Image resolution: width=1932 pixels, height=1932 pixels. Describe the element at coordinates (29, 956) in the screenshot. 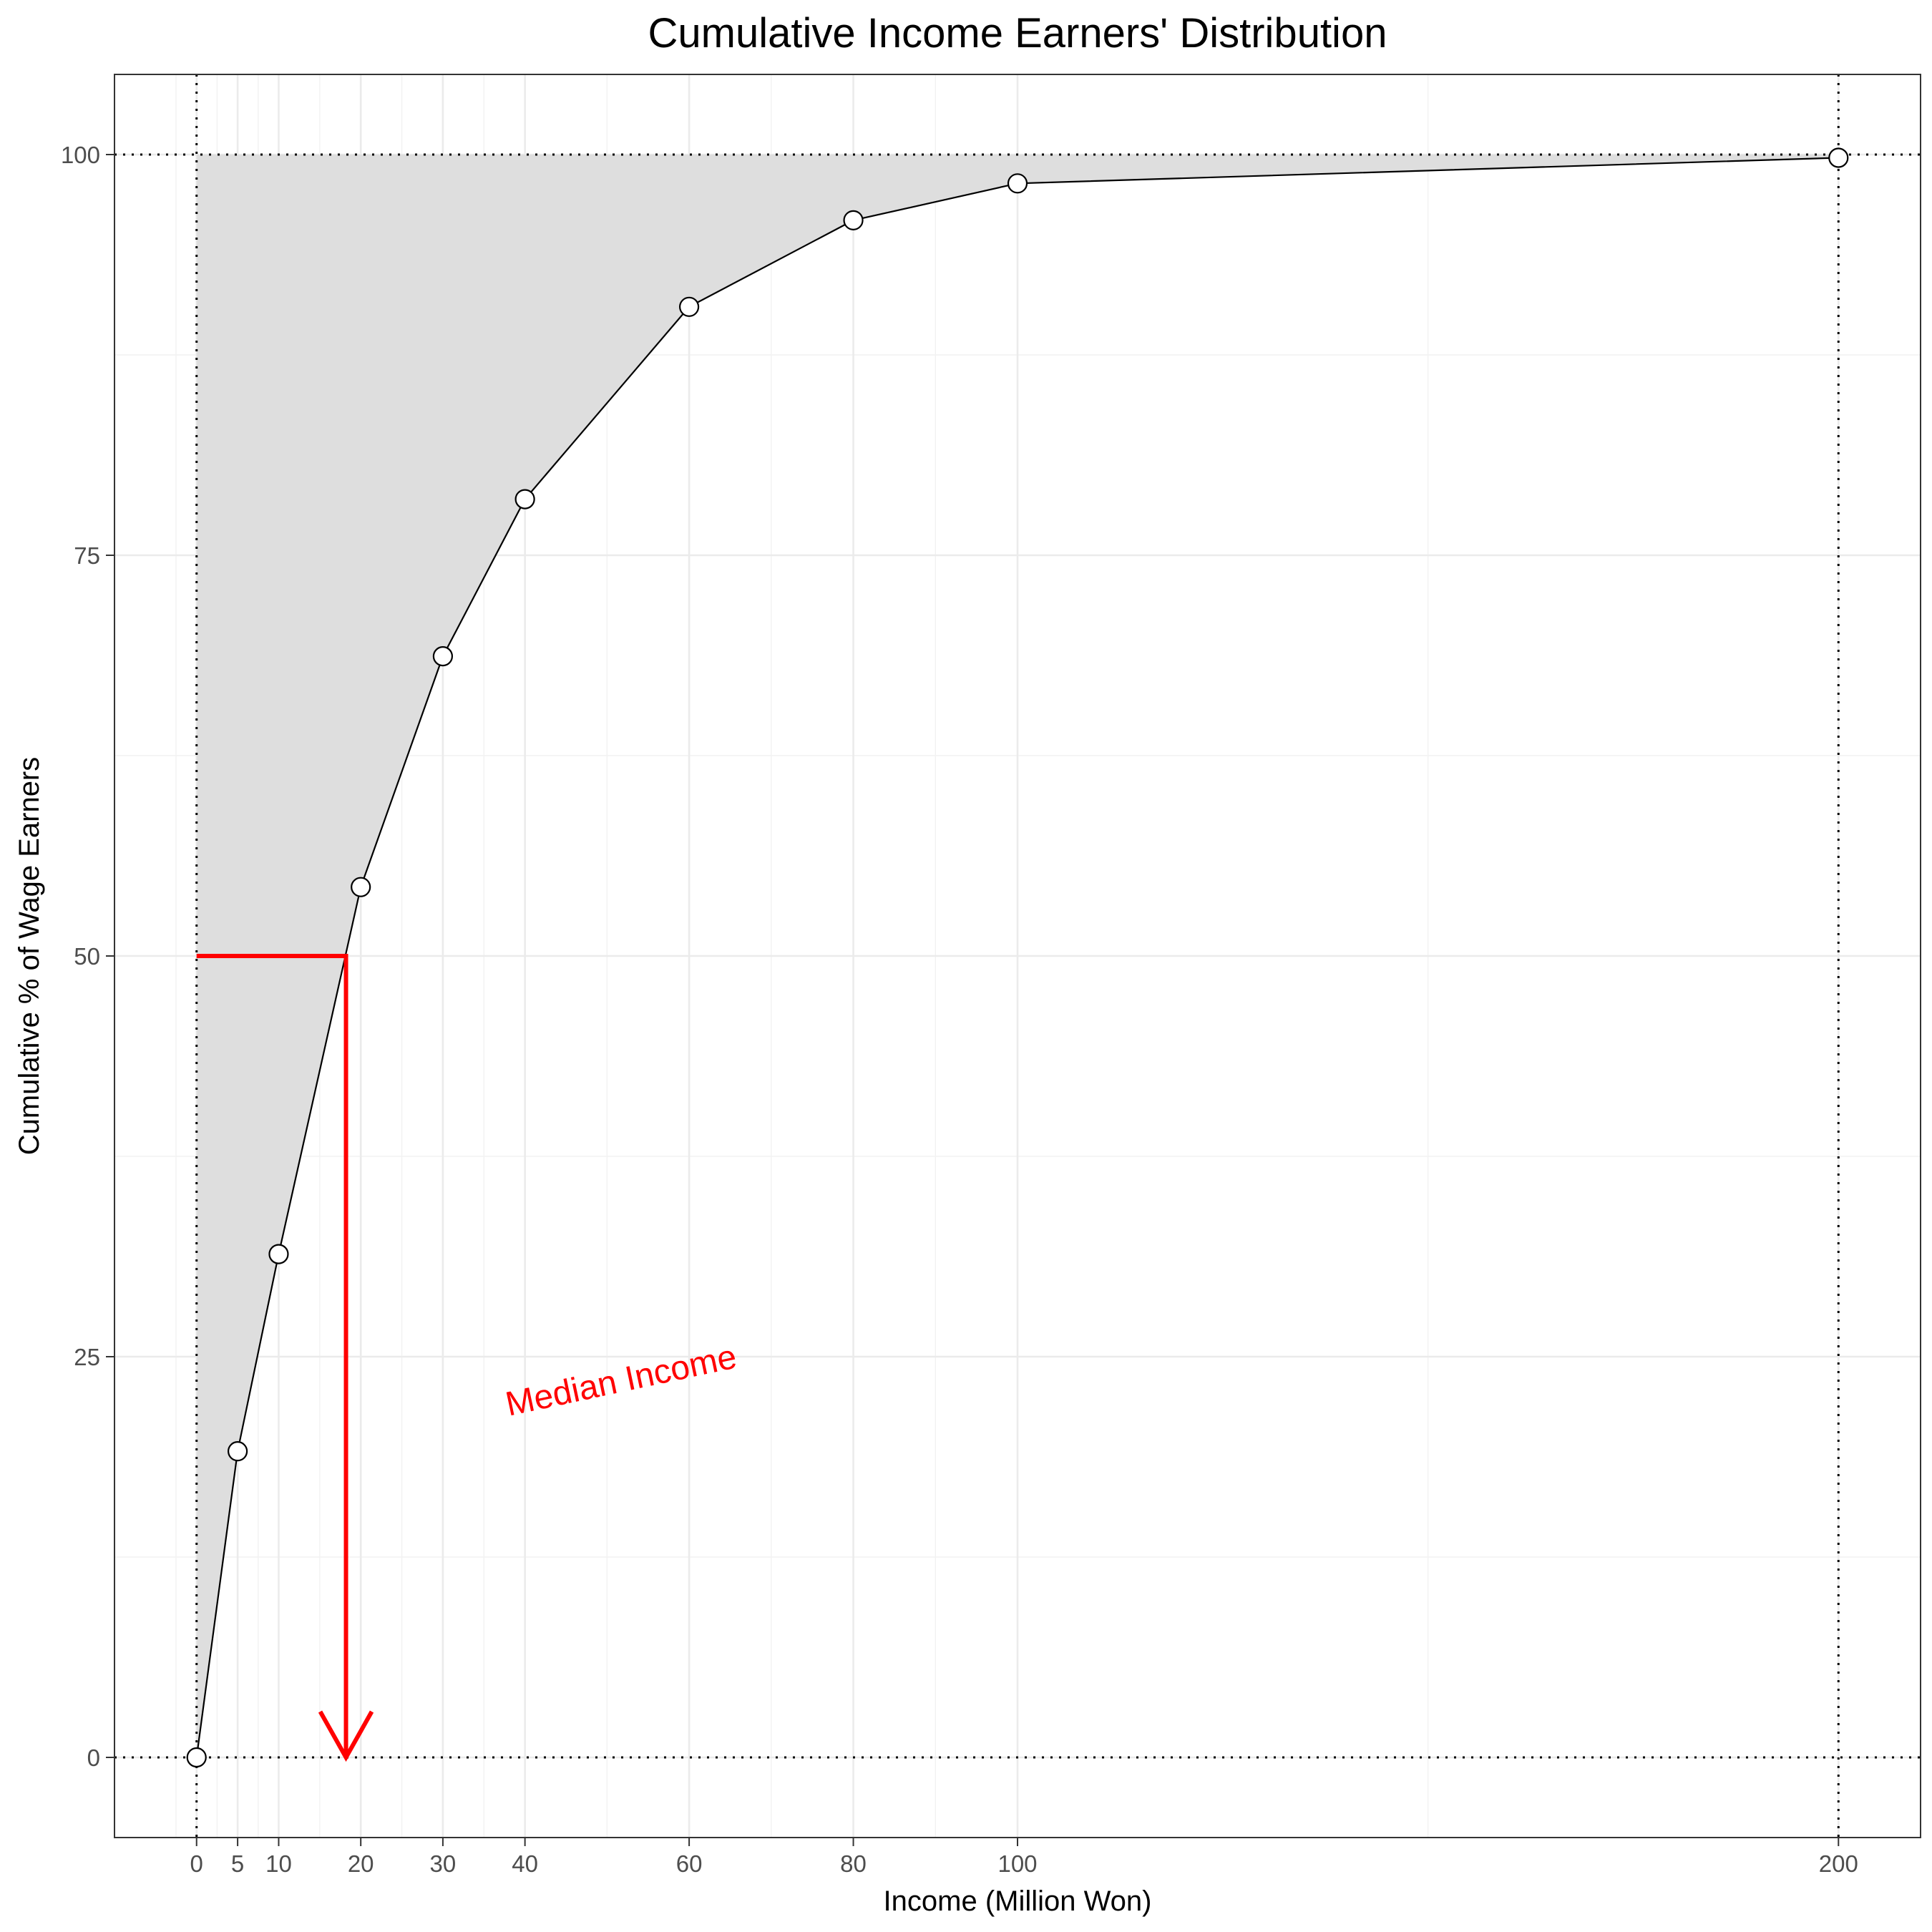

I see `y-axis-label: Cumulative % of Wage Earners` at that location.